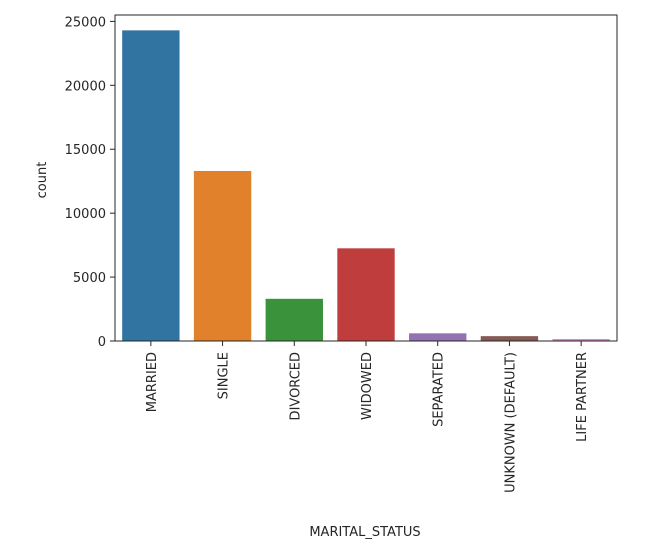  Describe the element at coordinates (85, 22) in the screenshot. I see `y-tick-label: 25000` at that location.